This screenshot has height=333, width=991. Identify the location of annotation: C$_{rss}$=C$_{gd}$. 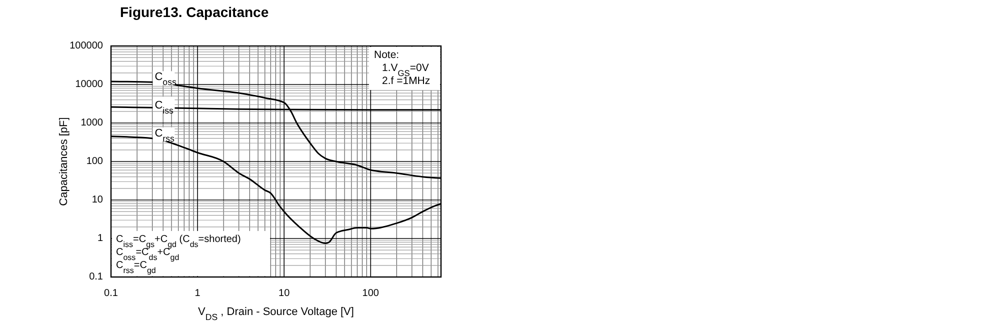
(136, 267).